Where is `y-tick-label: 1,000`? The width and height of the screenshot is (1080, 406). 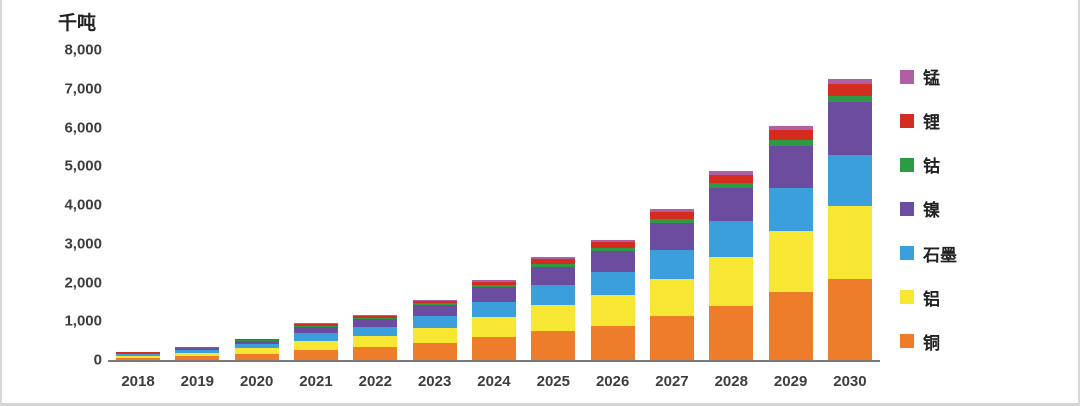
y-tick-label: 1,000 is located at coordinates (83, 321).